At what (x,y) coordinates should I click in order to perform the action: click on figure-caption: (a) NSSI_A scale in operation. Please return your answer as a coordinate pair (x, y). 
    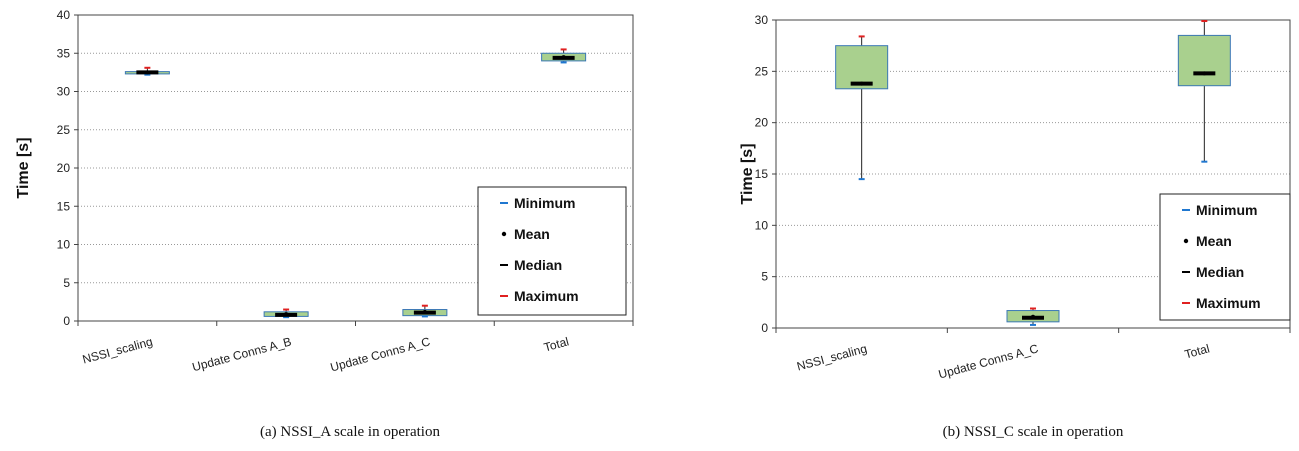
    Looking at the image, I should click on (350, 432).